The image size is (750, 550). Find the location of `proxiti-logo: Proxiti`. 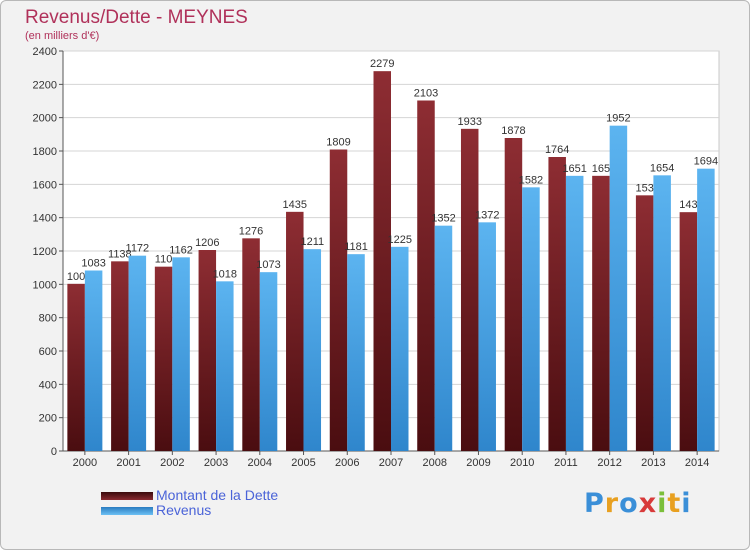

proxiti-logo: Proxiti is located at coordinates (638, 503).